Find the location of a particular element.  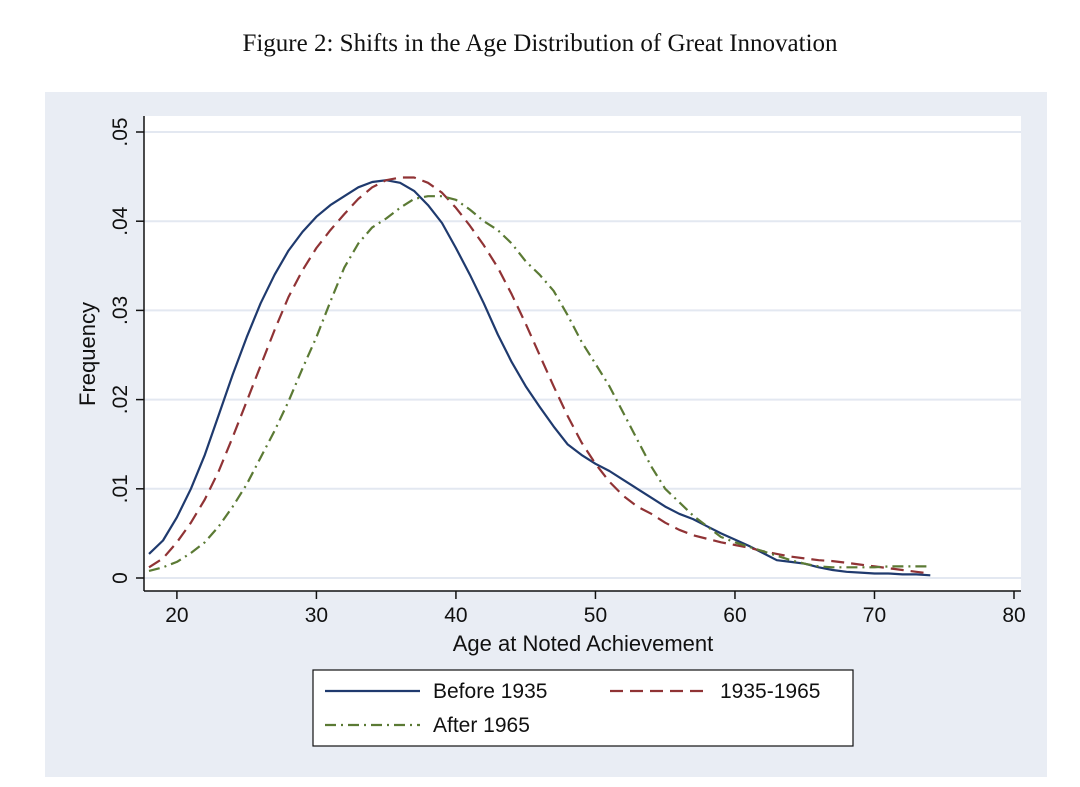

y-tick-label-1: .01 is located at coordinates (120, 488).